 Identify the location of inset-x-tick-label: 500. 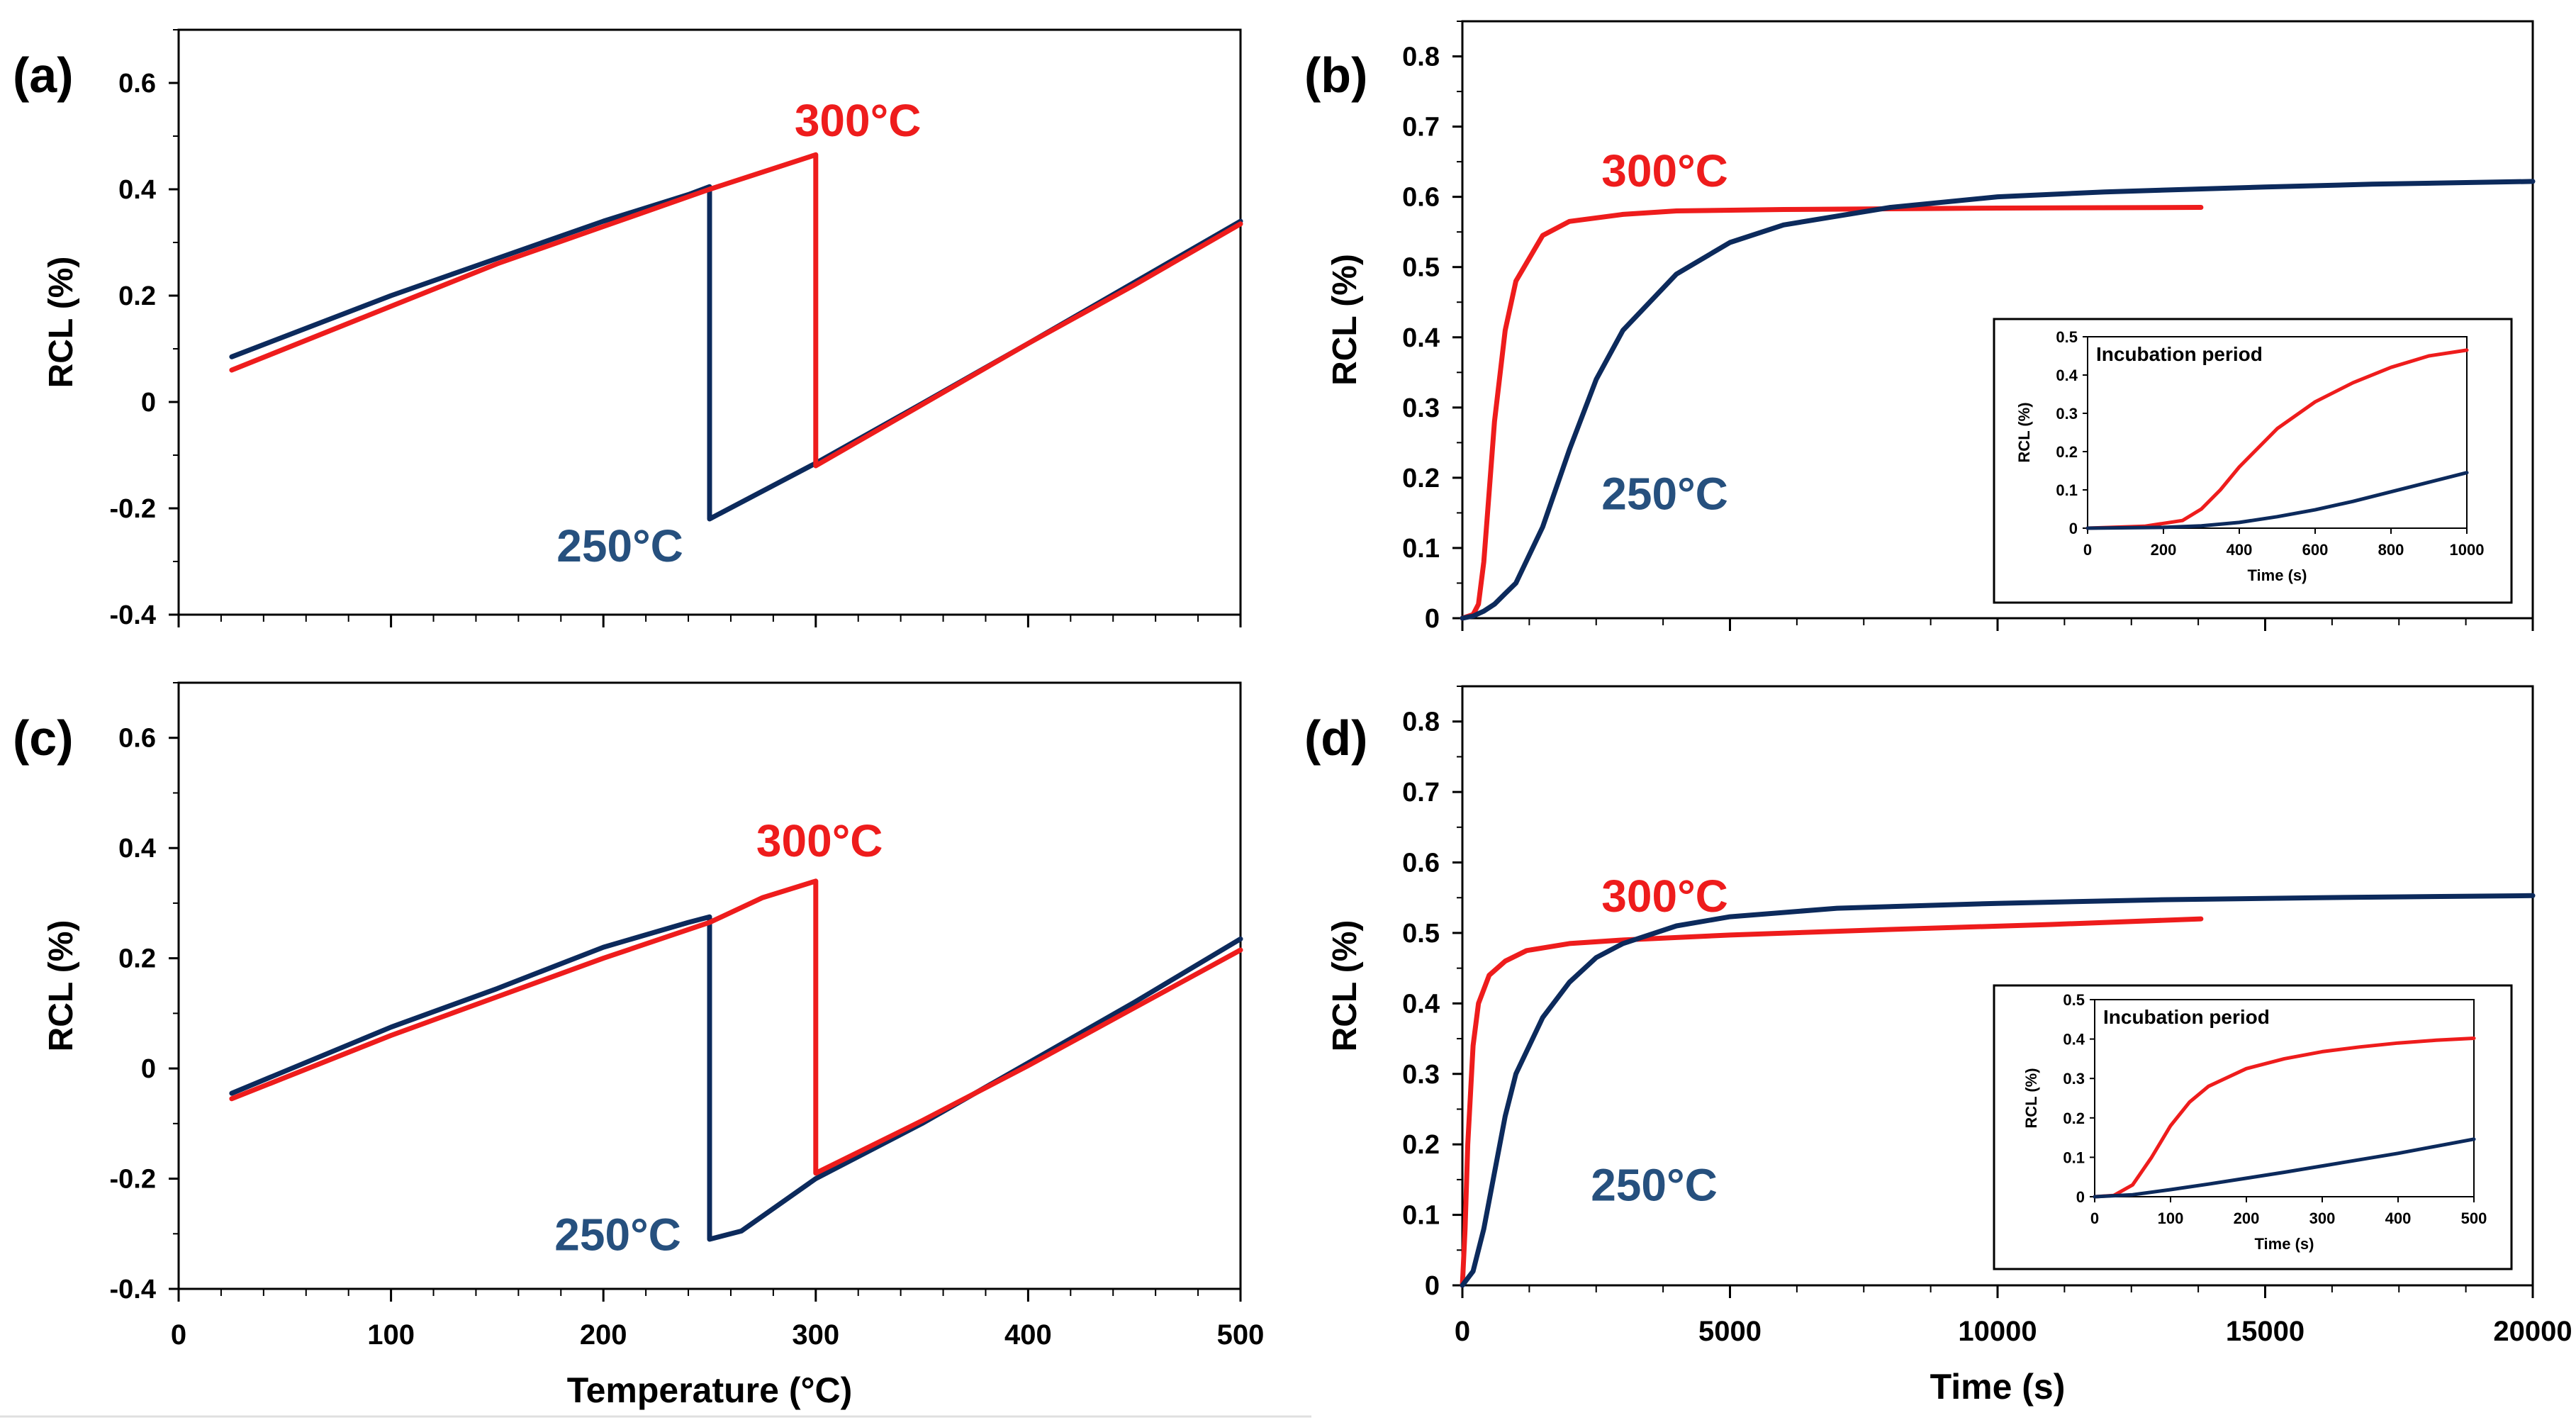
(2474, 1218).